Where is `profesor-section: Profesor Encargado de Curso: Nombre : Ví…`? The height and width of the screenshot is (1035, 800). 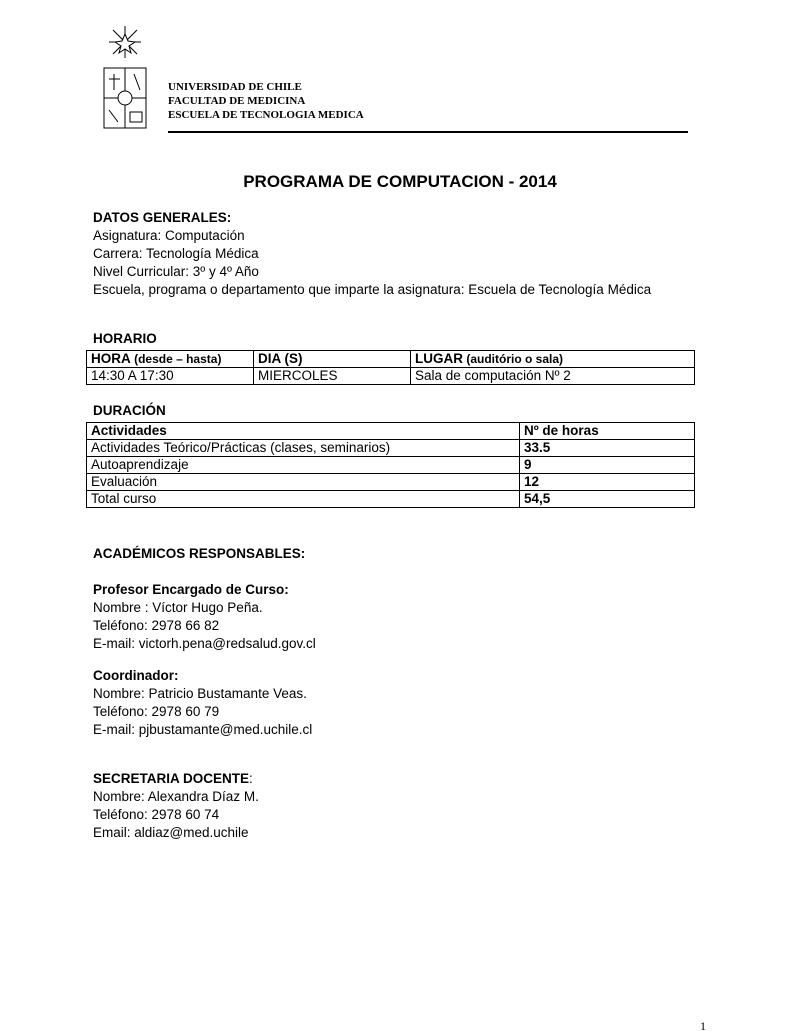 profesor-section: Profesor Encargado de Curso: Nombre : Ví… is located at coordinates (204, 617).